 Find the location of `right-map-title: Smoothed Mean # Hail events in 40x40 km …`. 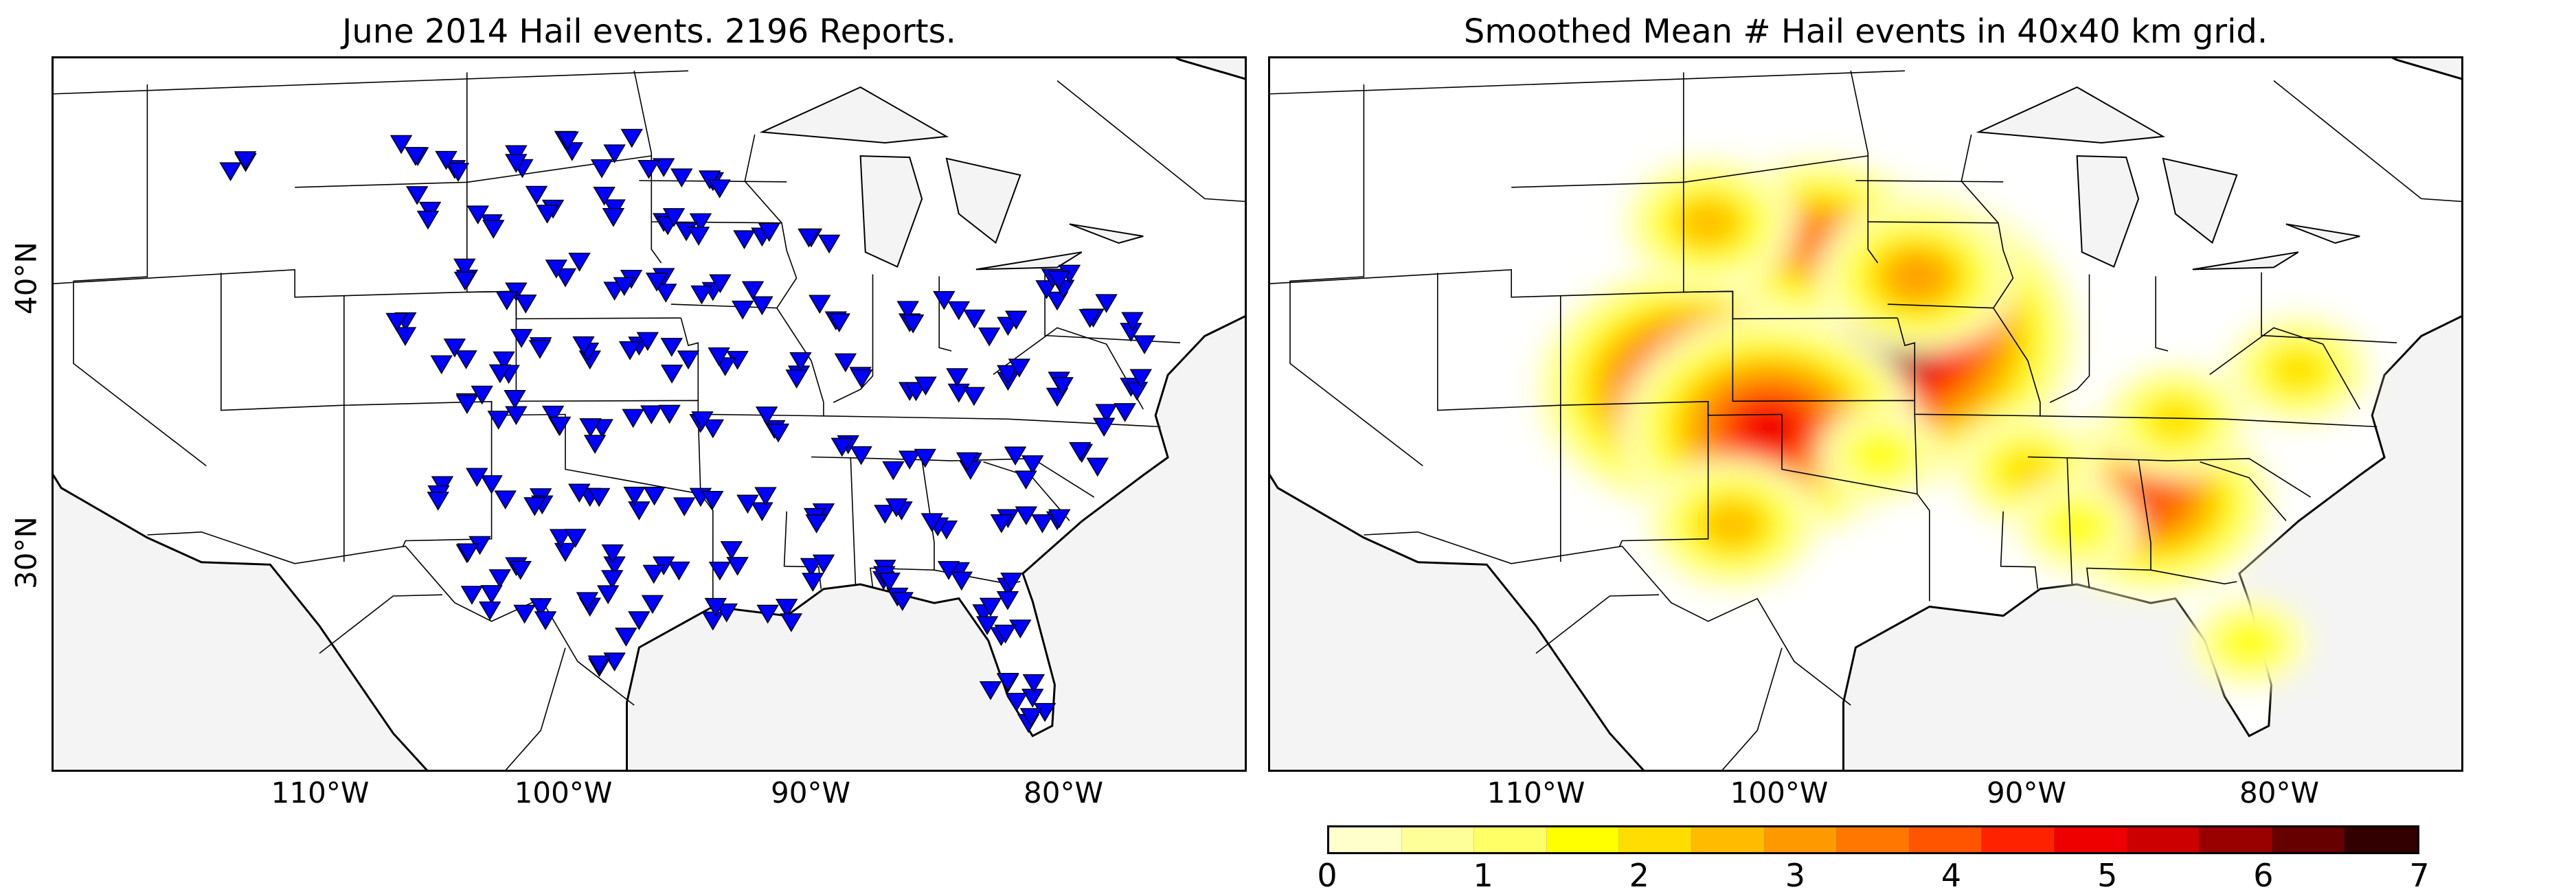

right-map-title: Smoothed Mean # Hail events in 40x40 km … is located at coordinates (1865, 31).